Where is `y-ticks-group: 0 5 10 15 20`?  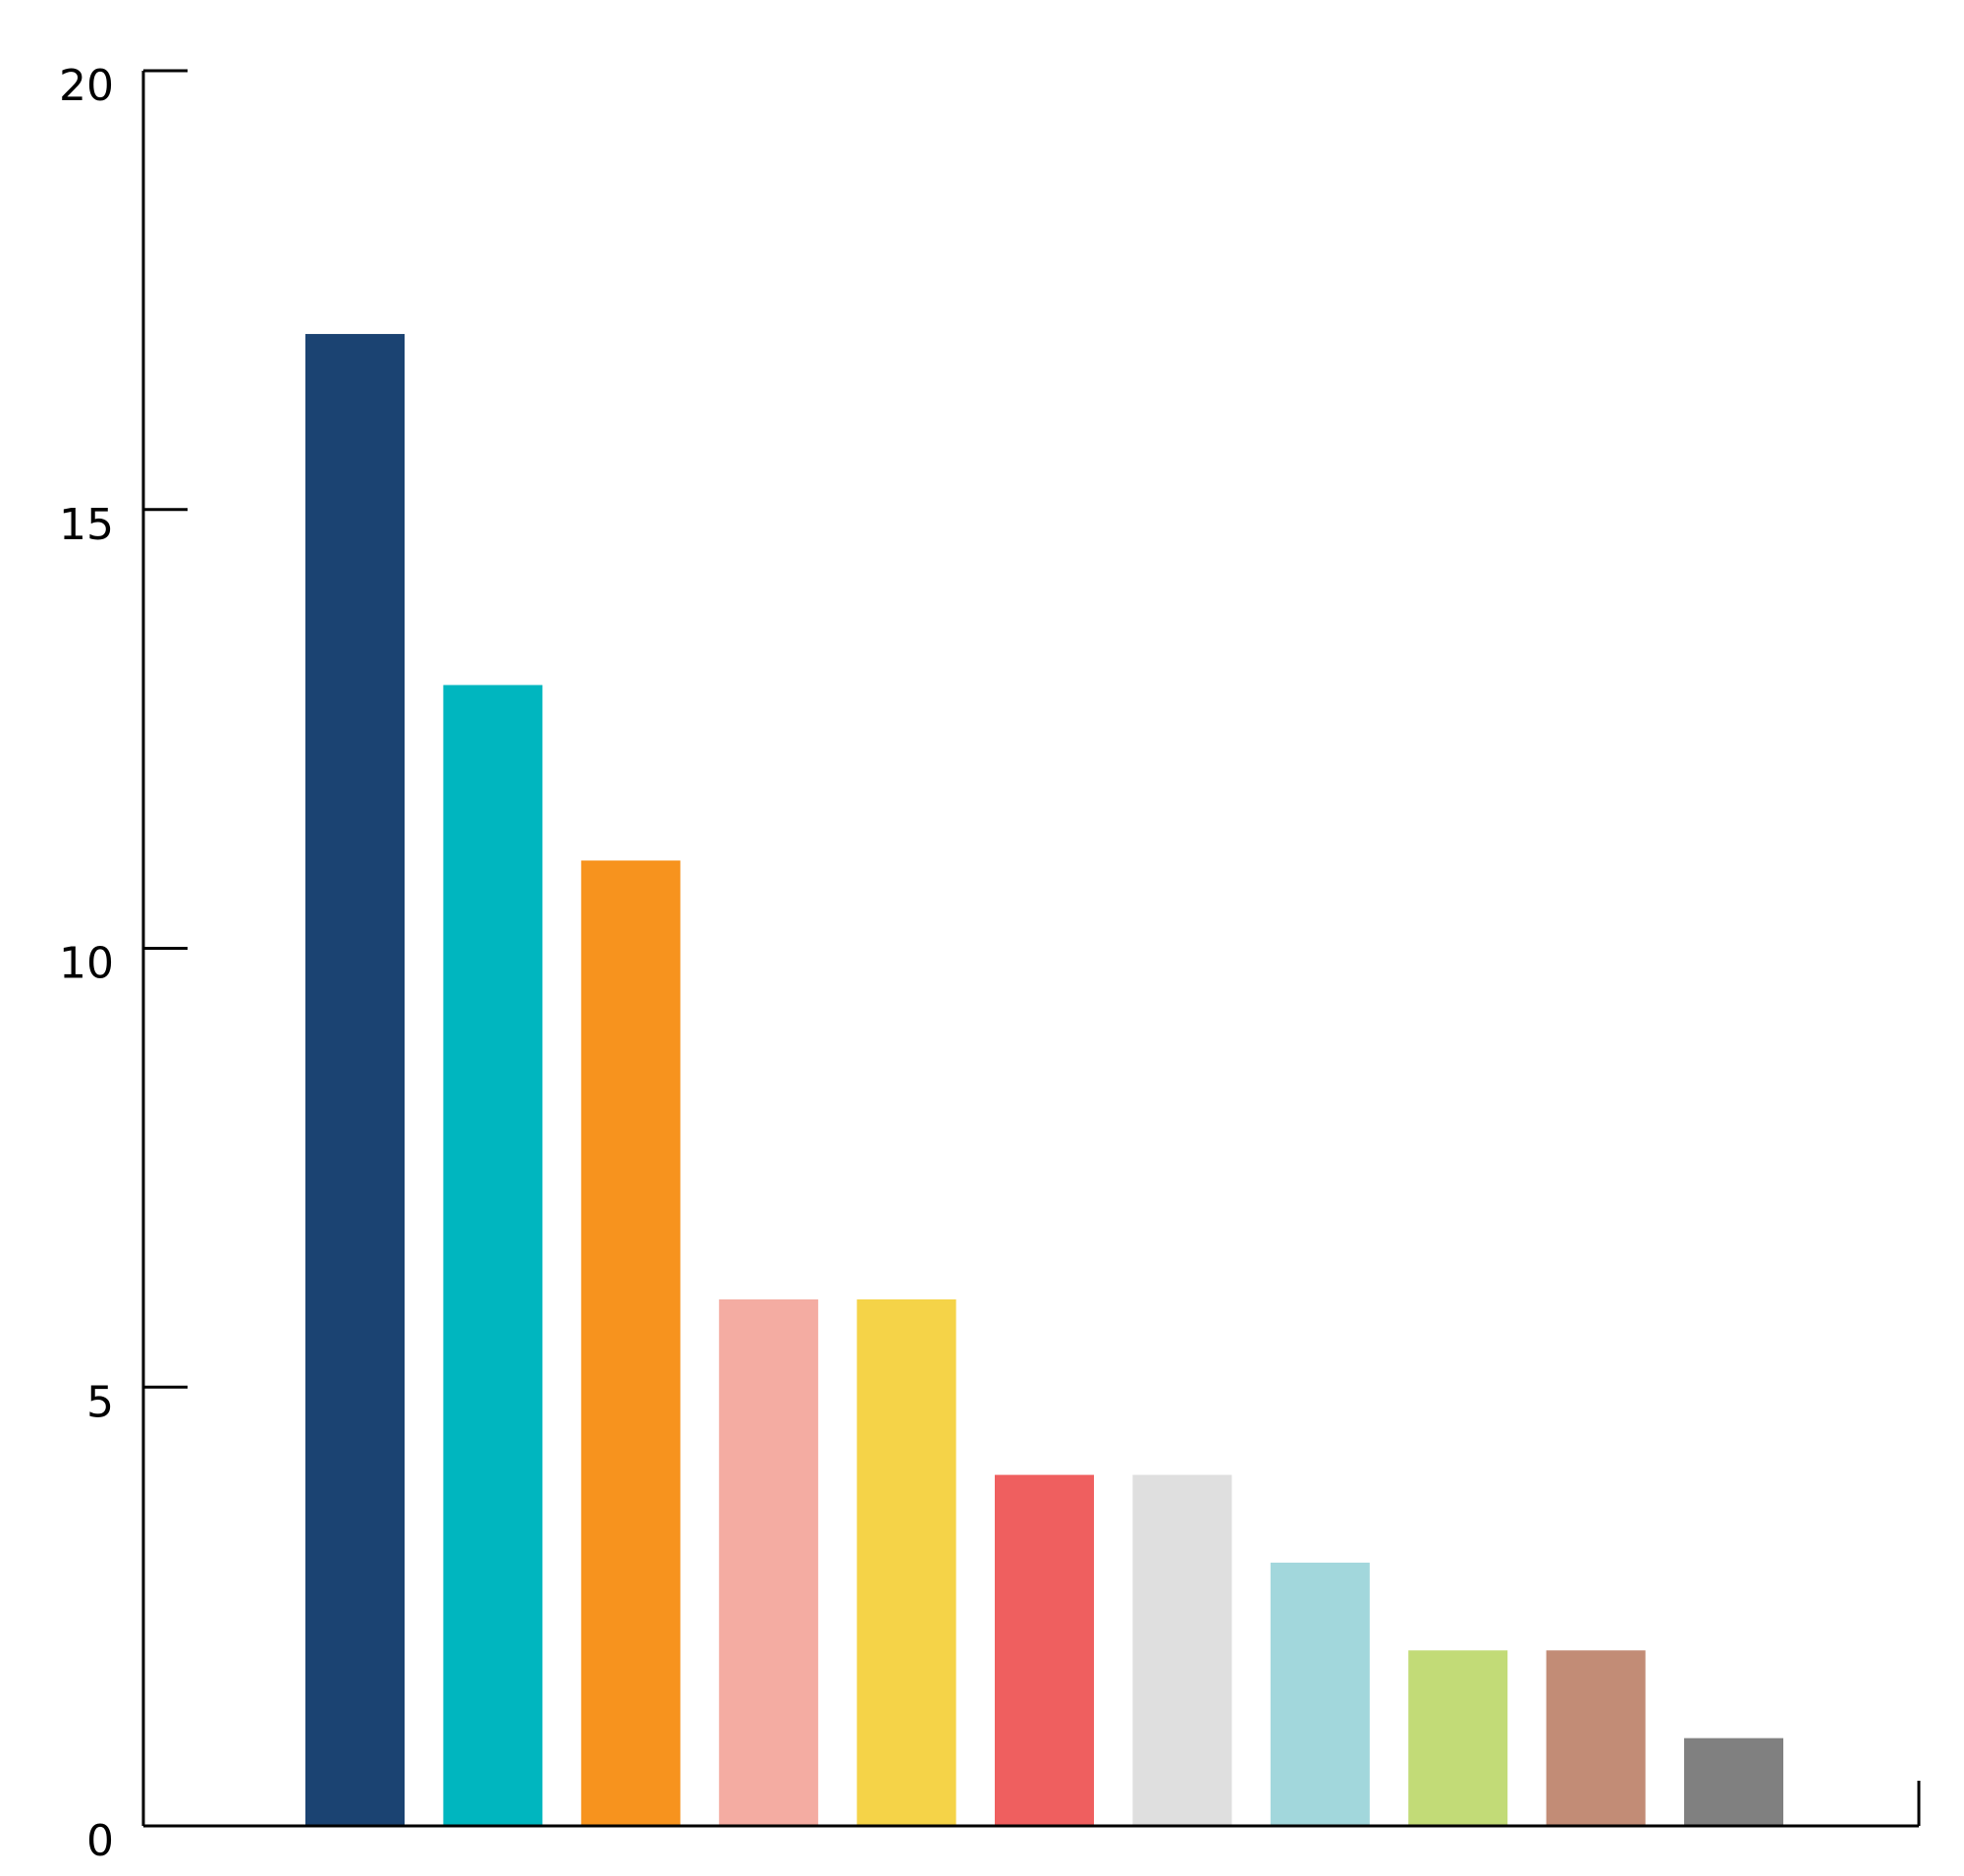 y-ticks-group: 0 5 10 15 20 is located at coordinates (123, 963).